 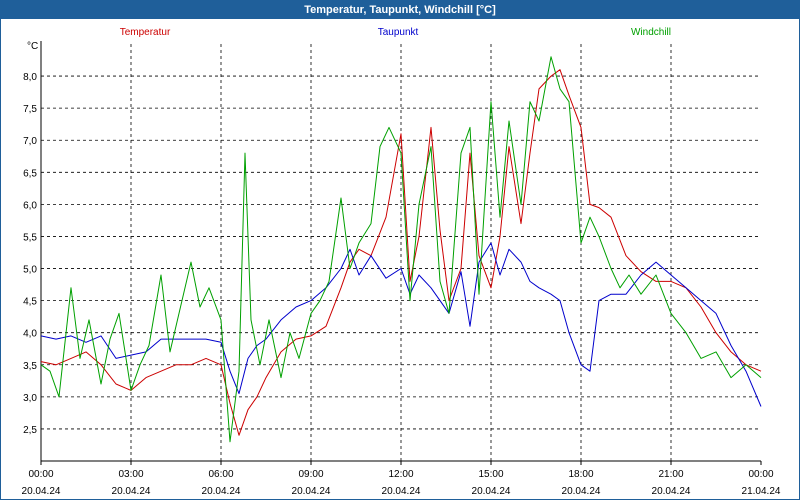 I want to click on y-tick-label: 5,0, so click(x=30, y=270).